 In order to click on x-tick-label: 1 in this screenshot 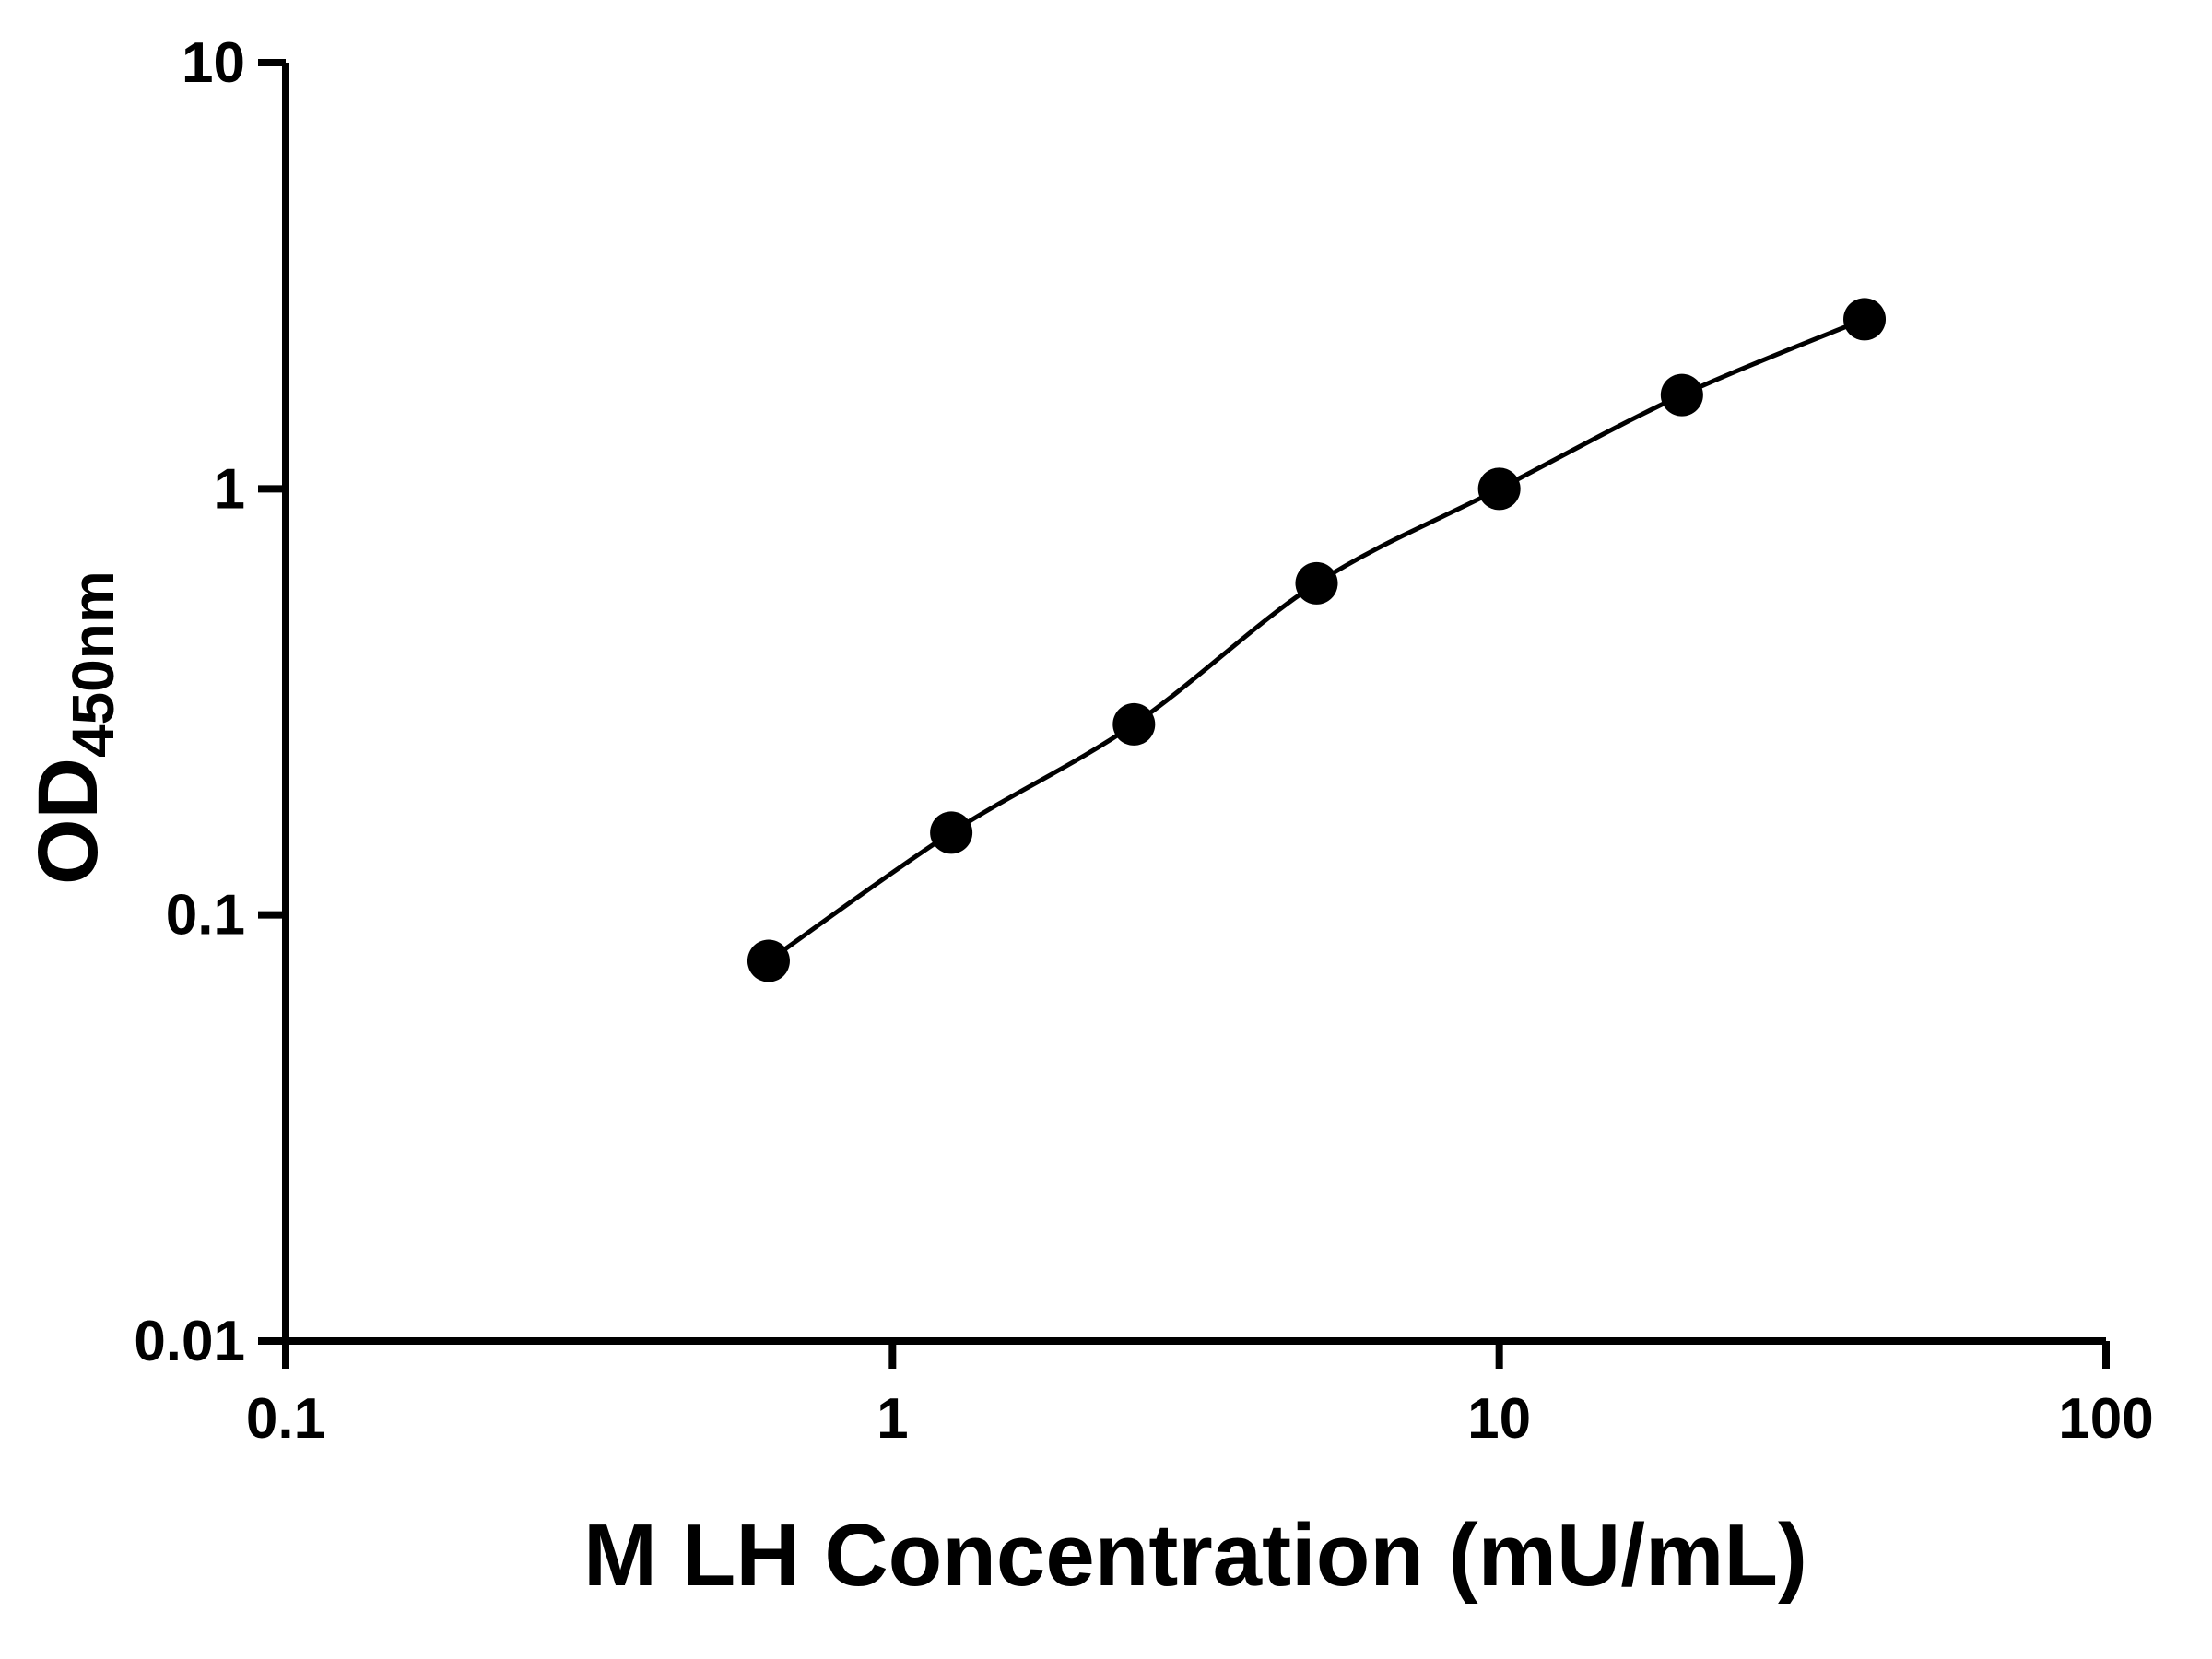, I will do `click(892, 1419)`.